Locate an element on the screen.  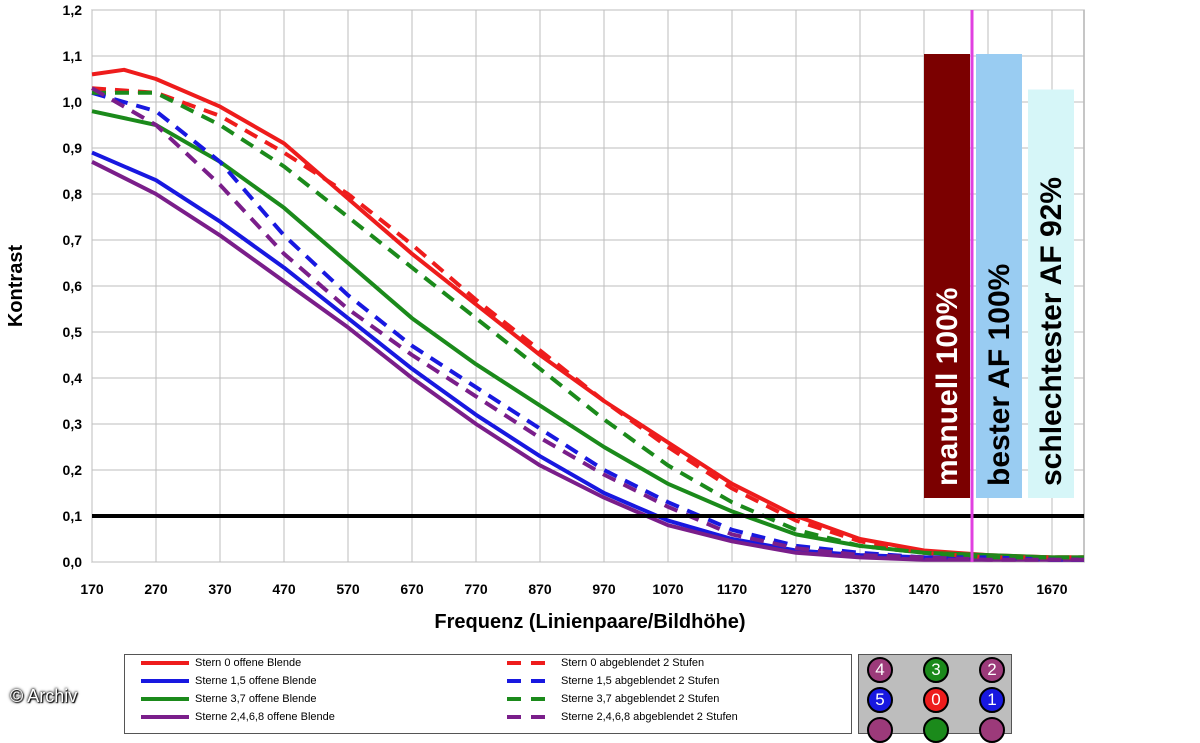
star-marker: 4 is located at coordinates (880, 670).